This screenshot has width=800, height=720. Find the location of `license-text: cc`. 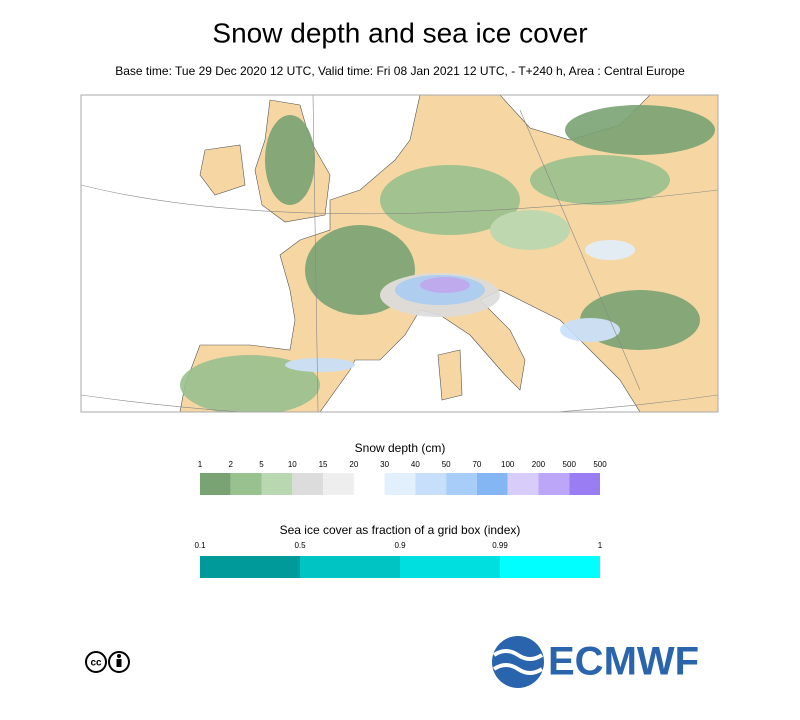

license-text: cc is located at coordinates (96, 663).